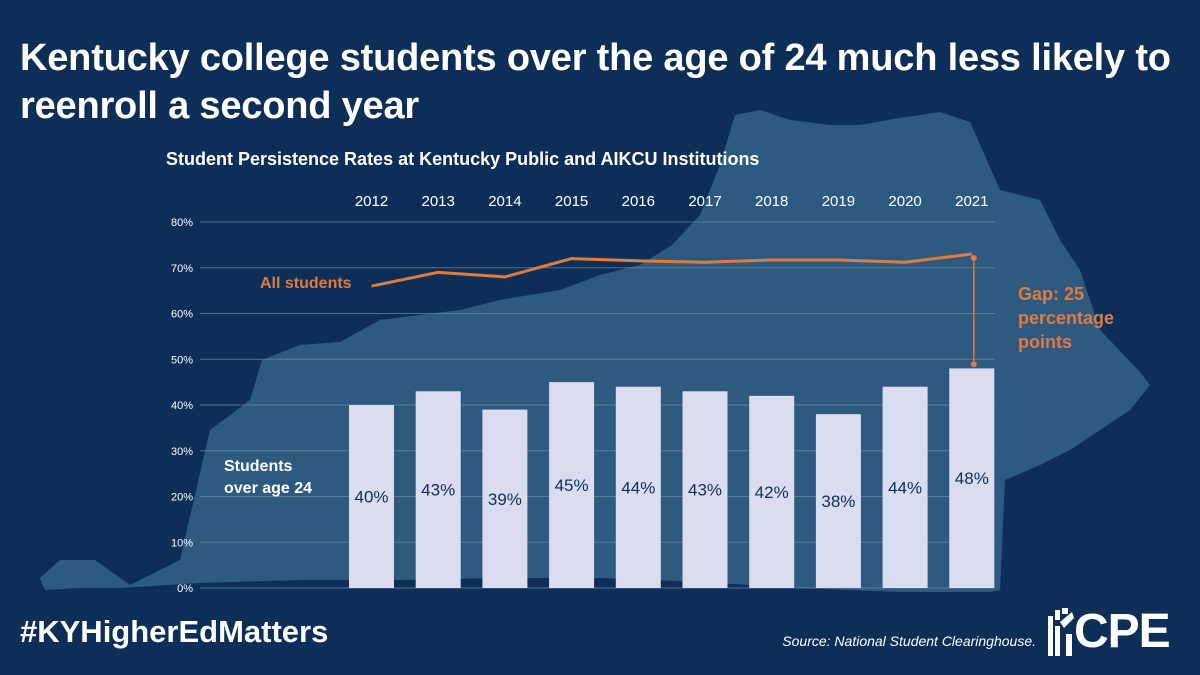 The height and width of the screenshot is (675, 1200). I want to click on gap-annotation: Gap: 25 percentage points, so click(1066, 318).